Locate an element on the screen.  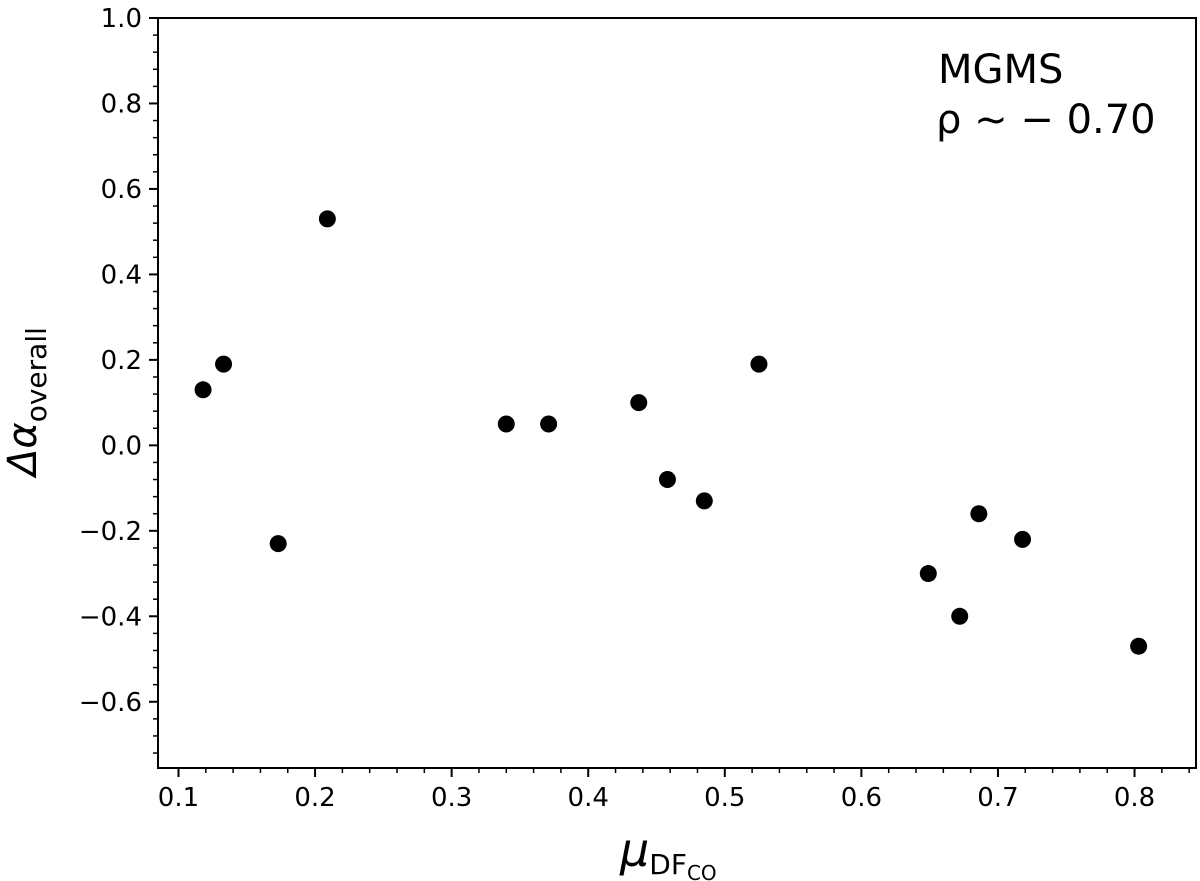
y-axis-title: Δαoverall is located at coordinates (26, 403).